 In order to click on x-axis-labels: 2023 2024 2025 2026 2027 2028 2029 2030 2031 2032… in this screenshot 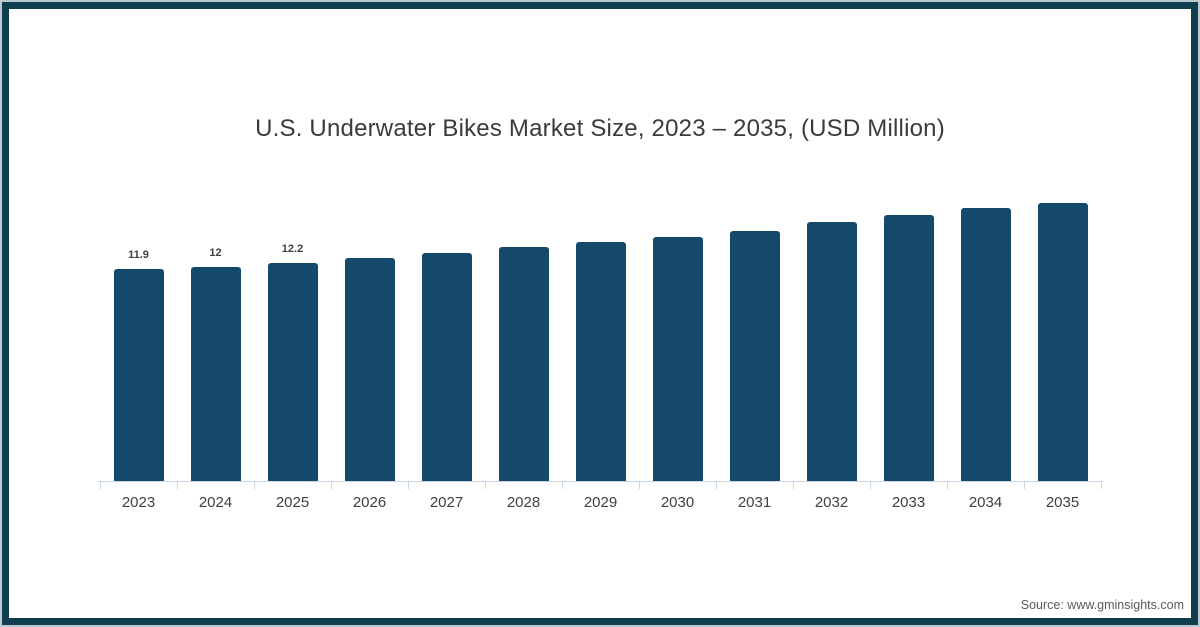, I will do `click(600, 502)`.